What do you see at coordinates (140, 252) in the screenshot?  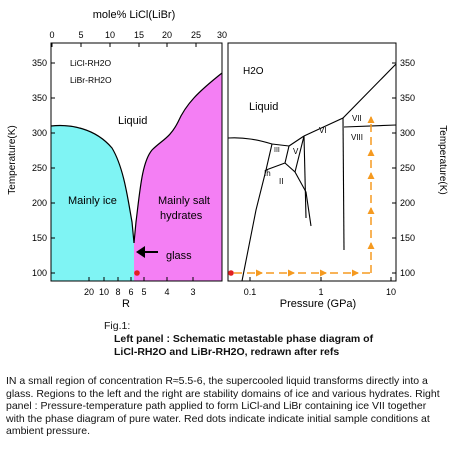 I see `glass-arrow-head` at bounding box center [140, 252].